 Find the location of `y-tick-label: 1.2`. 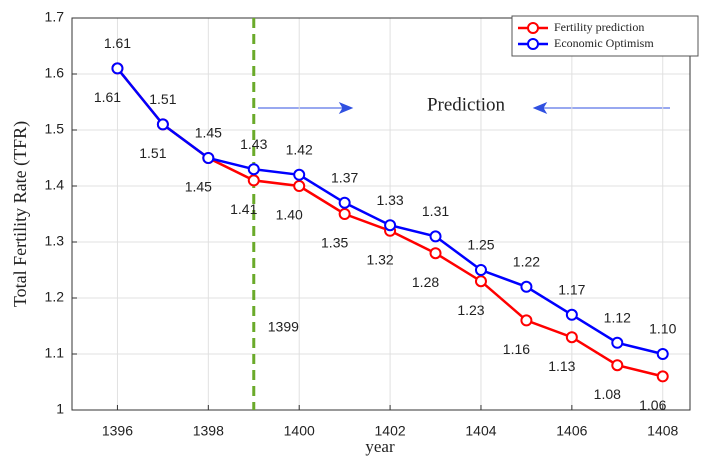

y-tick-label: 1.2 is located at coordinates (55, 297).